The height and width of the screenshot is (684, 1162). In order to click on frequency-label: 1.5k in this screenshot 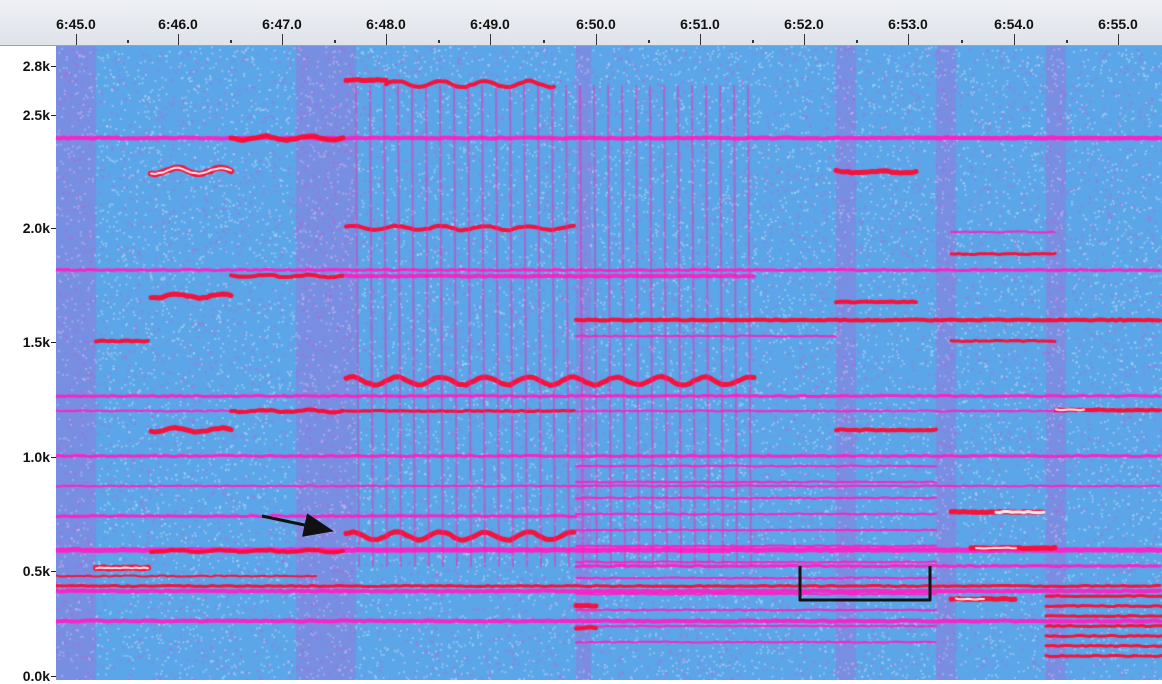, I will do `click(36, 342)`.